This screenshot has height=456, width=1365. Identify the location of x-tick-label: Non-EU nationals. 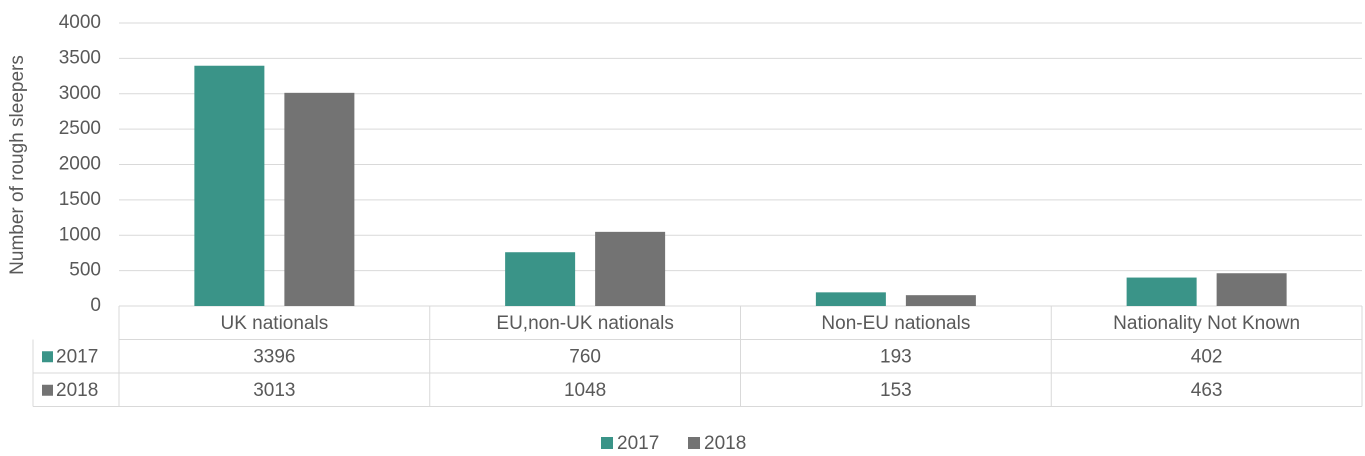
(895, 323).